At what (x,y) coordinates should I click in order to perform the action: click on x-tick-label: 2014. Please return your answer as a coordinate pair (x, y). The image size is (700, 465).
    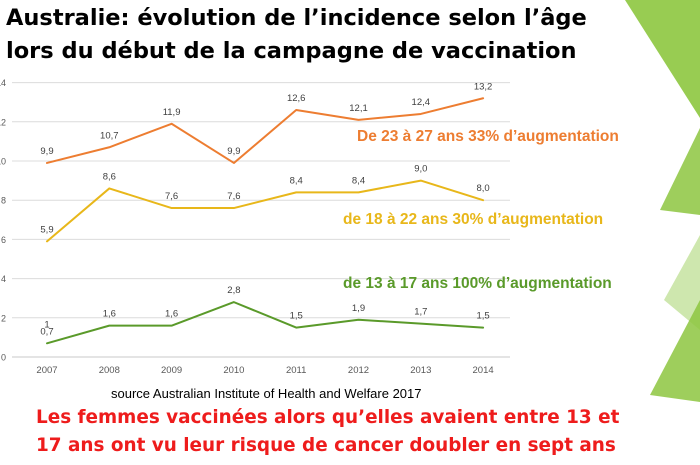
    Looking at the image, I should click on (483, 370).